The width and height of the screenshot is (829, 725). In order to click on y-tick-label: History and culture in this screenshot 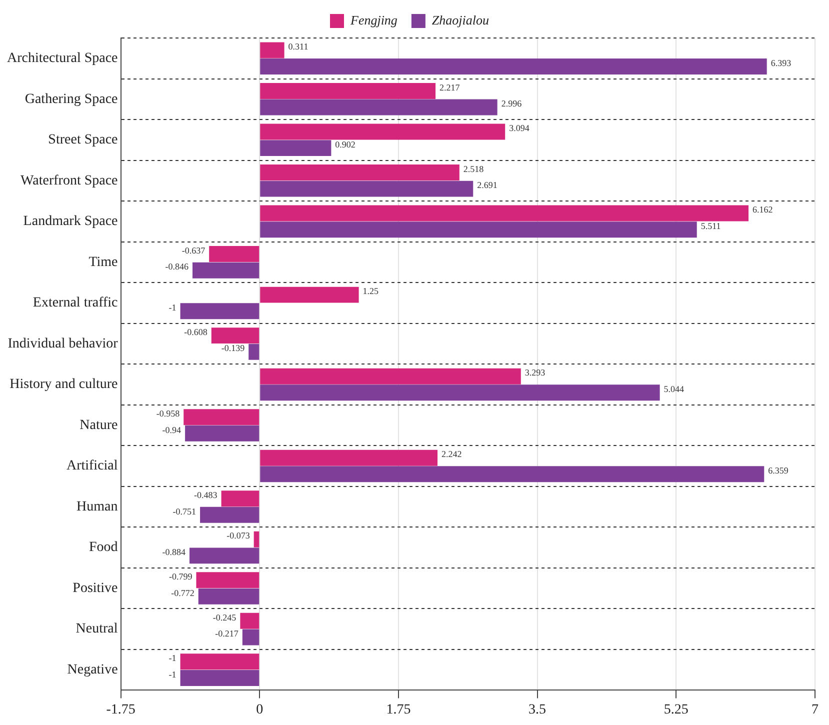, I will do `click(64, 384)`.